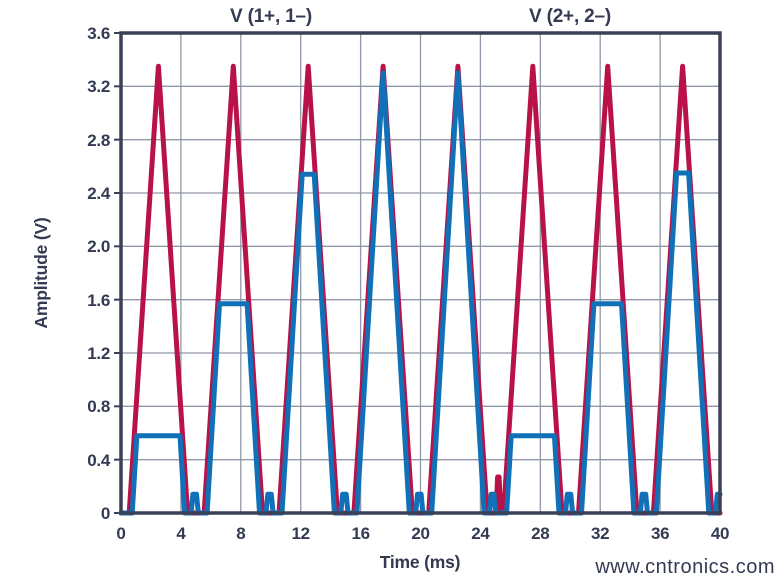  Describe the element at coordinates (360, 533) in the screenshot. I see `x-tick-label: 16` at that location.